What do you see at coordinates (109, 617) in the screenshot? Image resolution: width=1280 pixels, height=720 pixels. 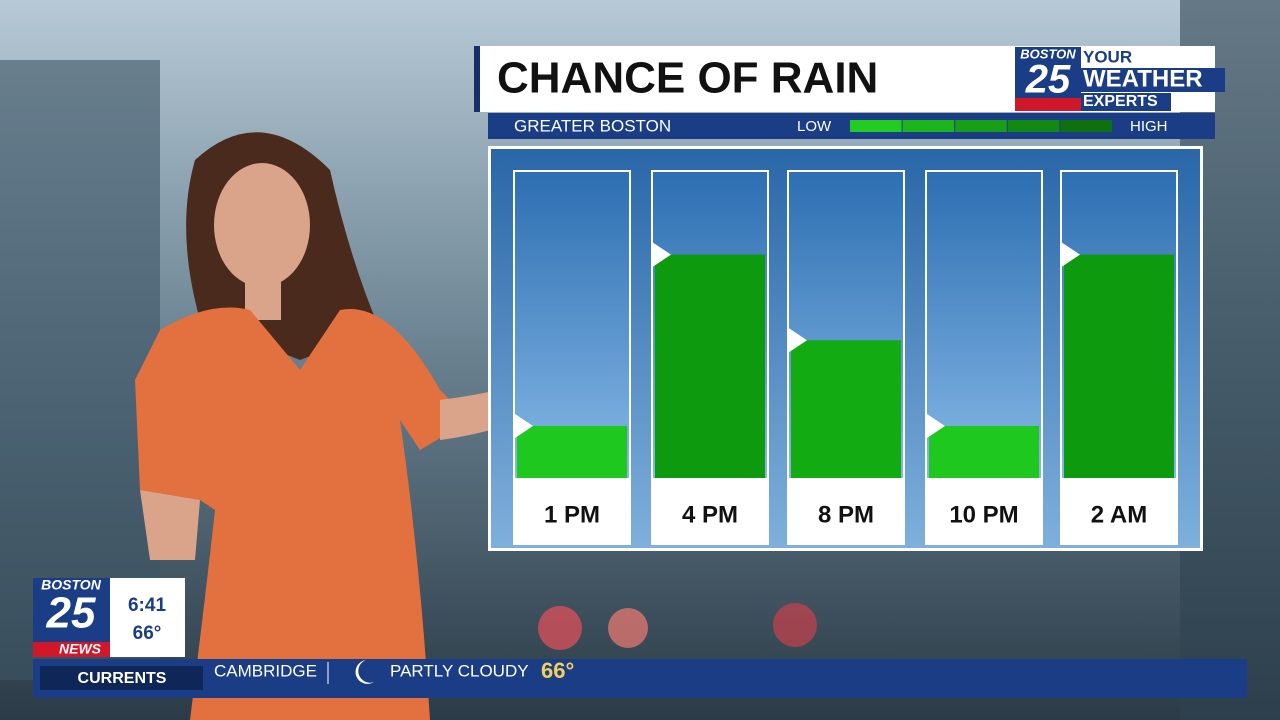 I see `news-bug: BOSTON 25 NEWS 6:41 66°` at bounding box center [109, 617].